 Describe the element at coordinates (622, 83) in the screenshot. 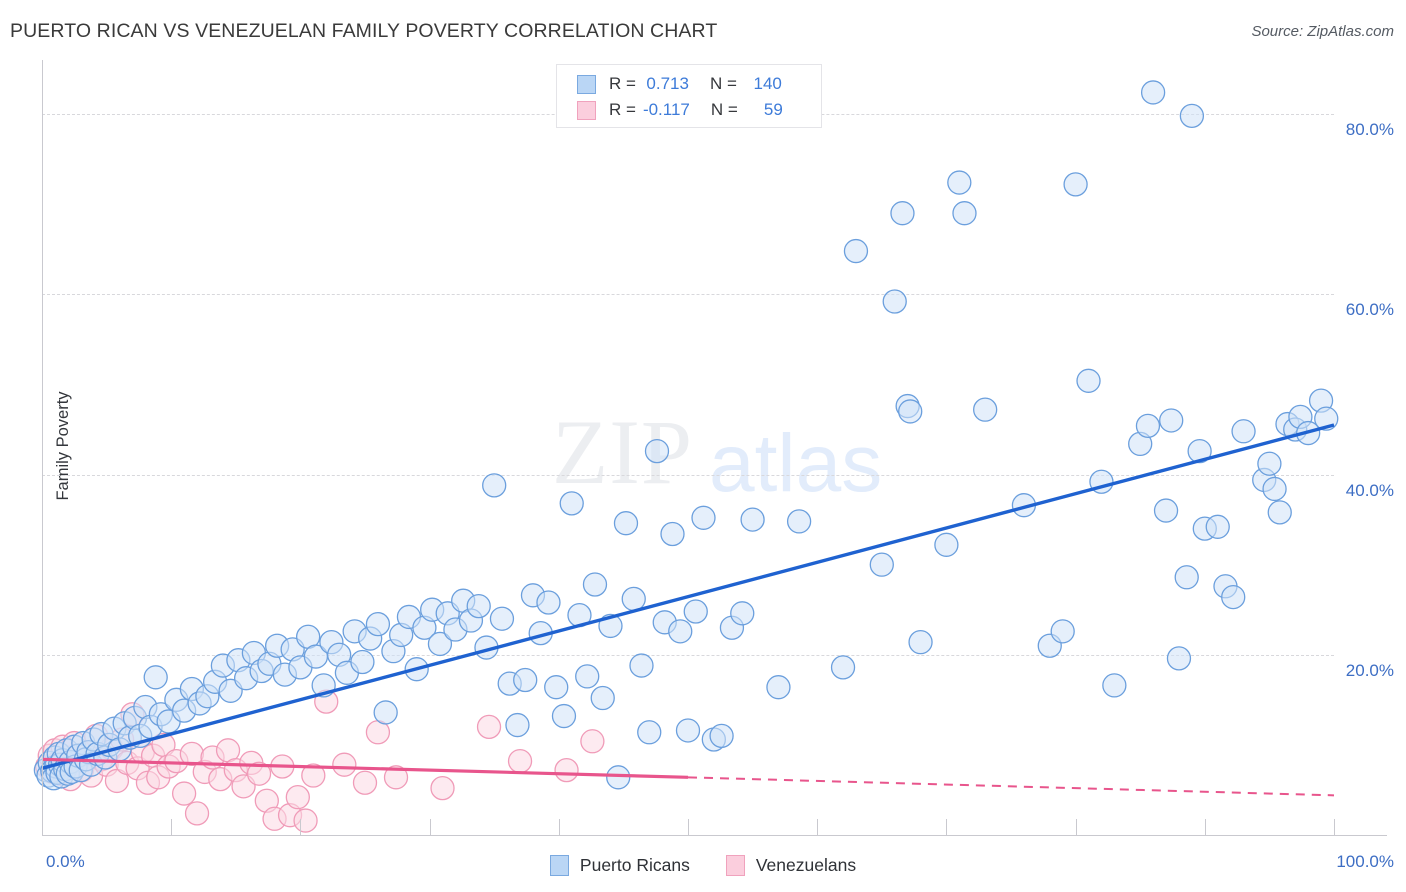

I see `stat-r-key-0: R =` at that location.